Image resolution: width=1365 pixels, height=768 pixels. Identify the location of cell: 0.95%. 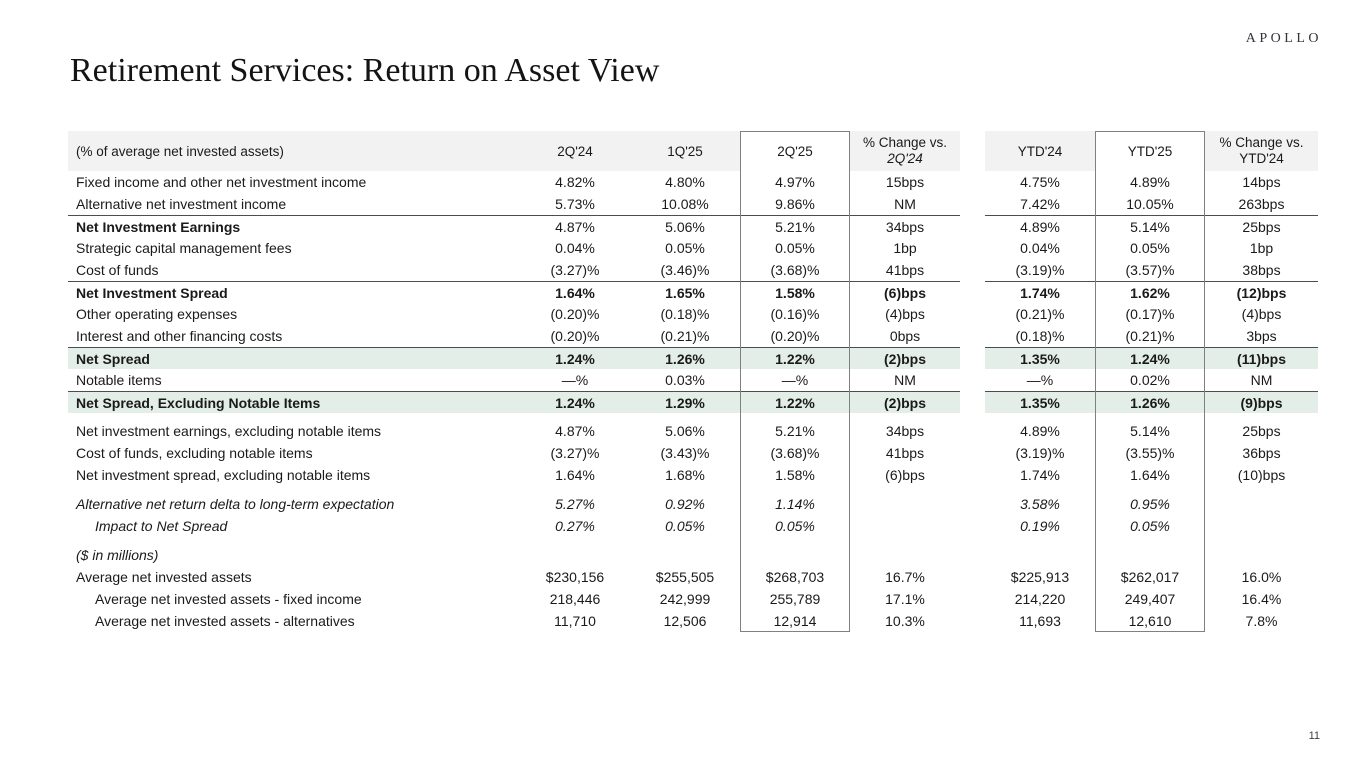
(1150, 504).